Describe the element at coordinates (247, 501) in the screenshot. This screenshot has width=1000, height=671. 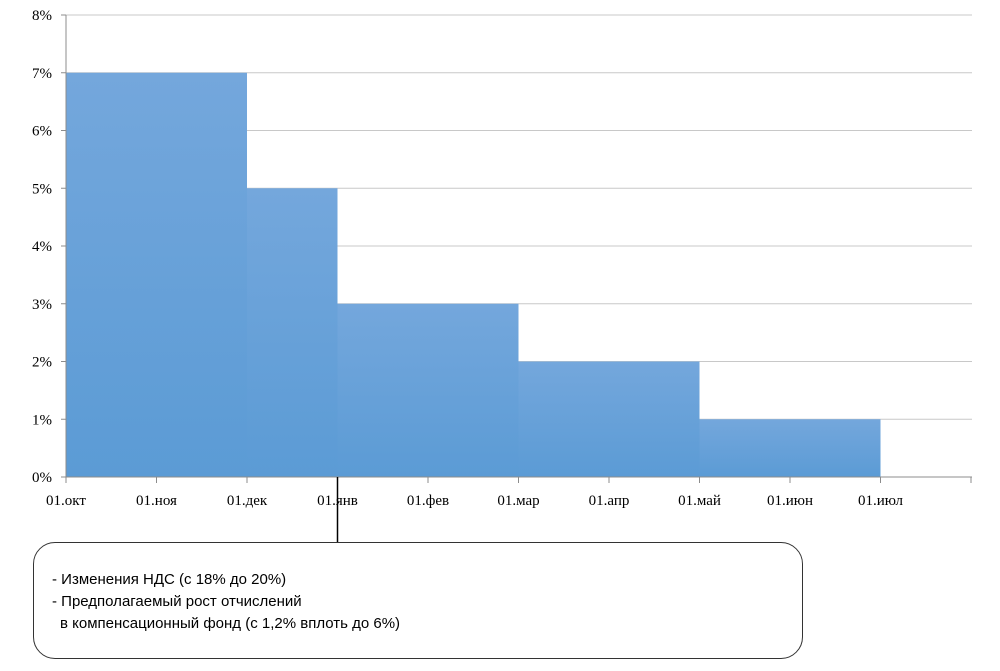
I see `x-tick-label: 01.дек` at that location.